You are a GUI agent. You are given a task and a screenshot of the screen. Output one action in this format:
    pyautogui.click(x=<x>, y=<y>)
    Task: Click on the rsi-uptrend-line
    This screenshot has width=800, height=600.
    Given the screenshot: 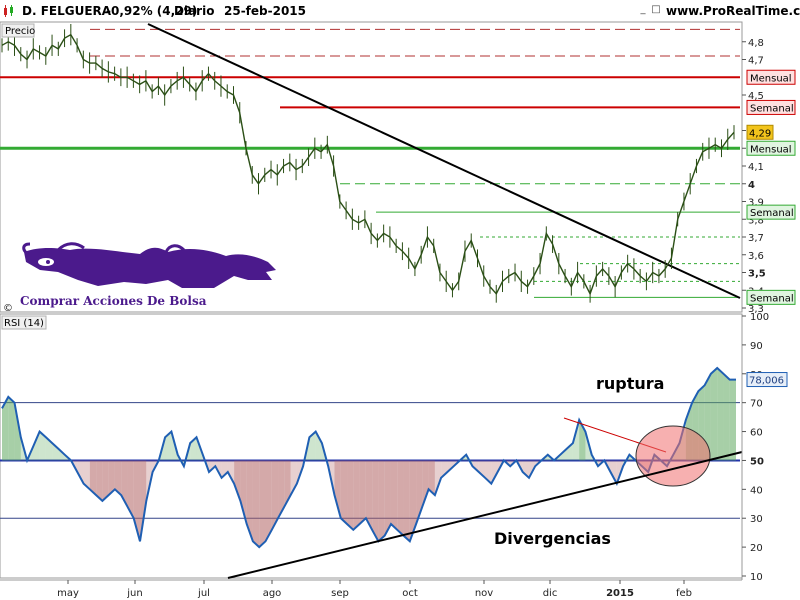 What is the action you would take?
    pyautogui.click(x=485, y=515)
    